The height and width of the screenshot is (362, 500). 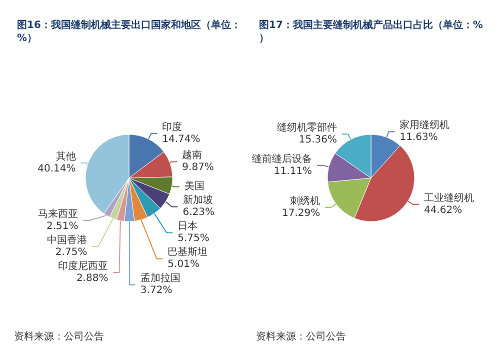 I want to click on slice-label: 巴基斯坦, so click(x=188, y=252).